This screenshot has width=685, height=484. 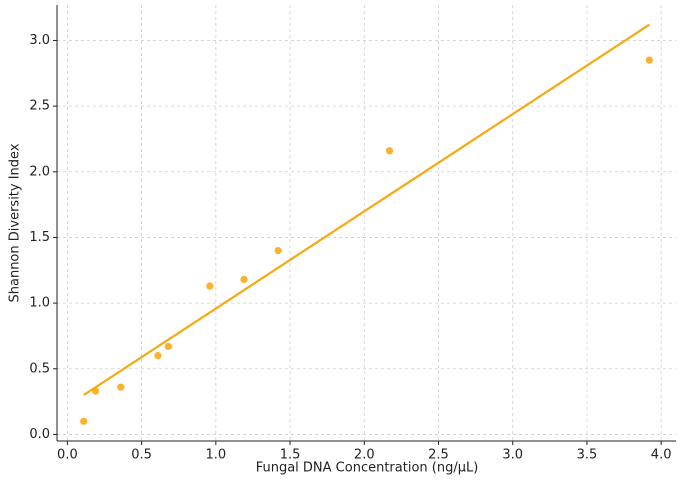 I want to click on x-tick-label: 4.0, so click(x=661, y=455).